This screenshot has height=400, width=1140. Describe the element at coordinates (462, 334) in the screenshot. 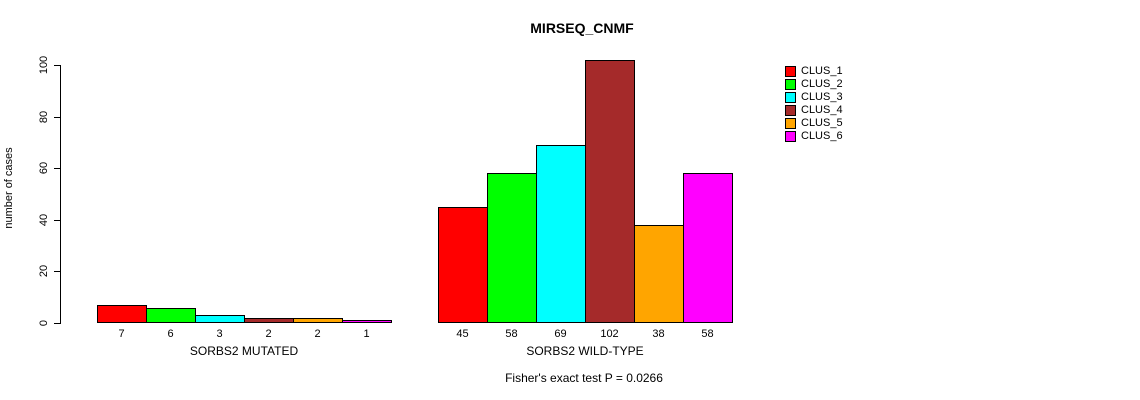

I see `bar-value-label: 45` at that location.